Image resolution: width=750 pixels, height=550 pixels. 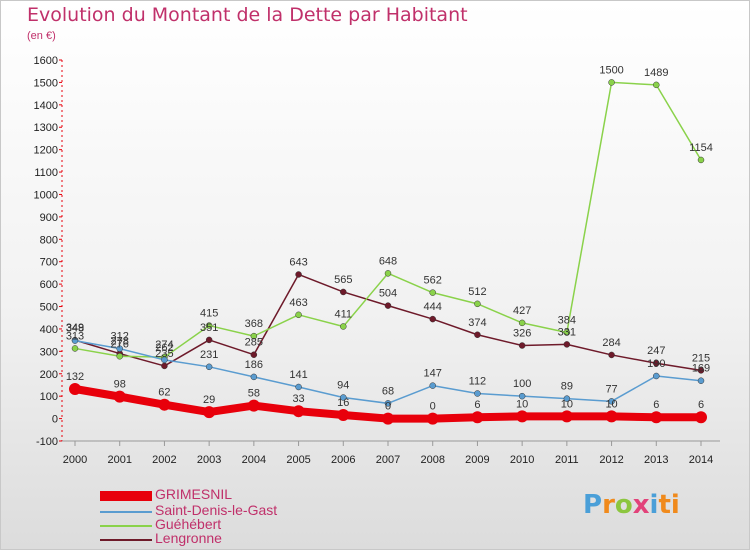 I want to click on data-label: 368, so click(x=254, y=324).